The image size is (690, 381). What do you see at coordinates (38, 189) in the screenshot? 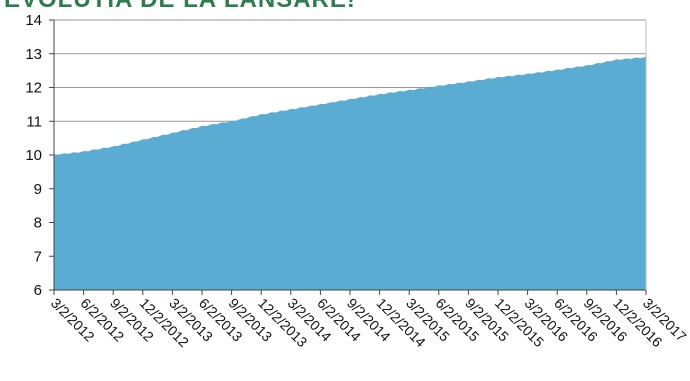
I see `y-tick-label: 9` at bounding box center [38, 189].